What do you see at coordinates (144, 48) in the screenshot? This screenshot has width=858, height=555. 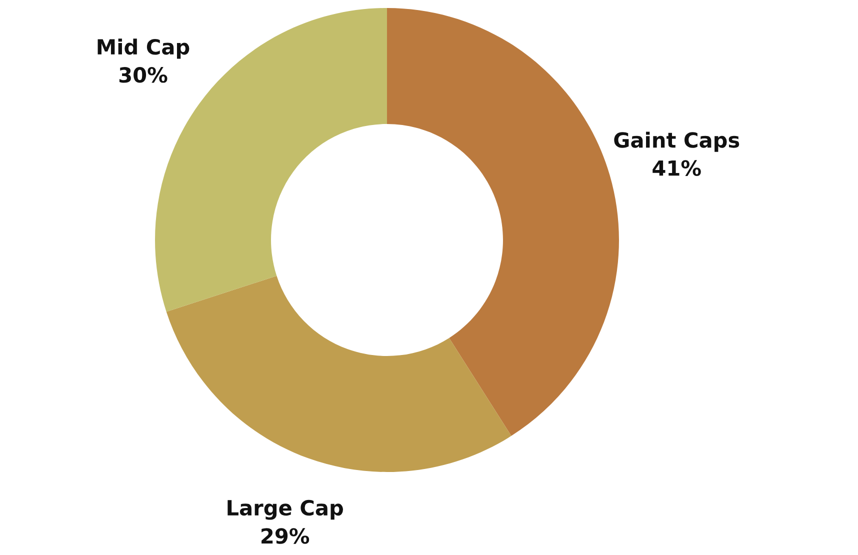 I see `slice-label: Mid Cap` at bounding box center [144, 48].